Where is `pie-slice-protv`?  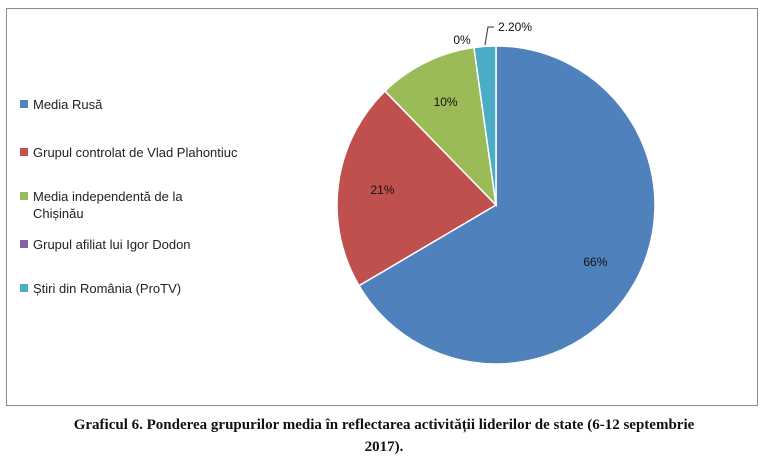
pie-slice-protv is located at coordinates (485, 125).